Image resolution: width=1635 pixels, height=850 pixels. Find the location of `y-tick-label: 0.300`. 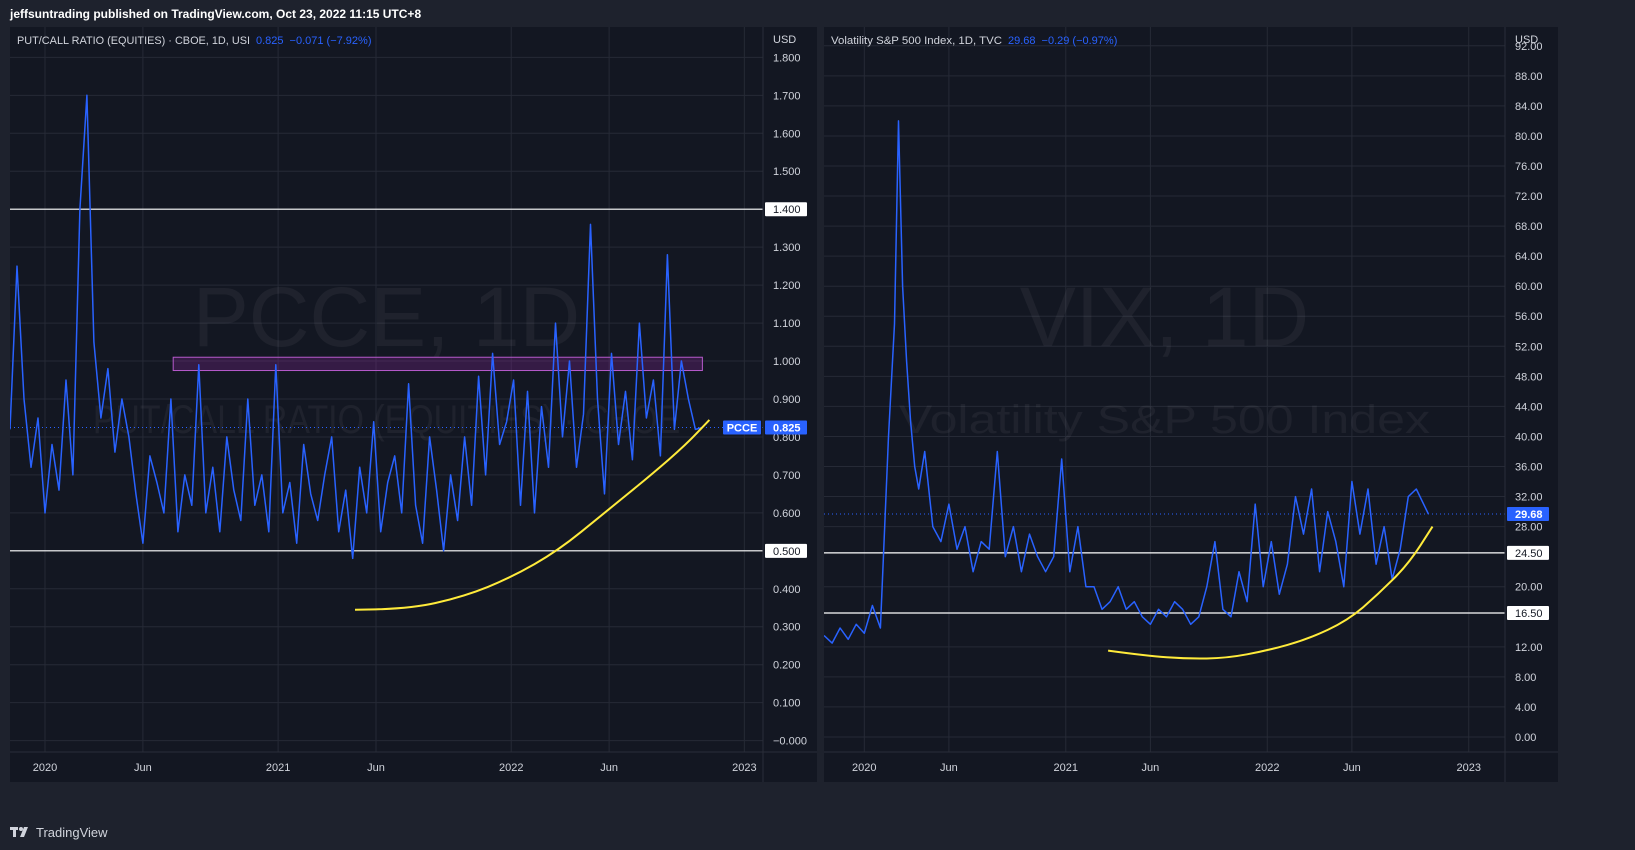

y-tick-label: 0.300 is located at coordinates (787, 628).